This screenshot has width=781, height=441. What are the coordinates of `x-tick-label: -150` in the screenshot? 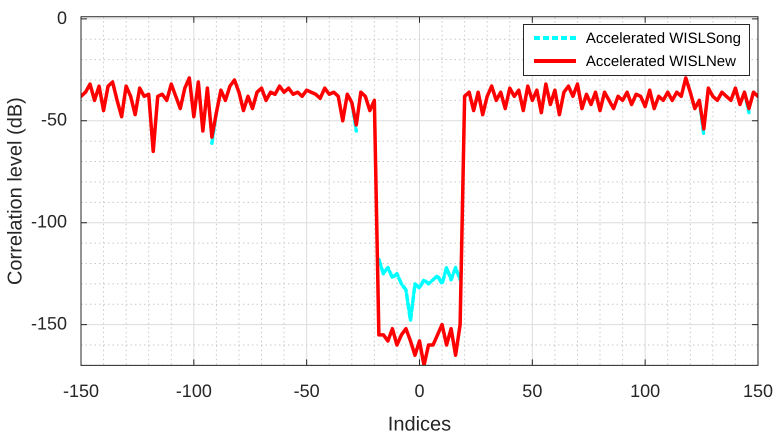 It's located at (81, 391).